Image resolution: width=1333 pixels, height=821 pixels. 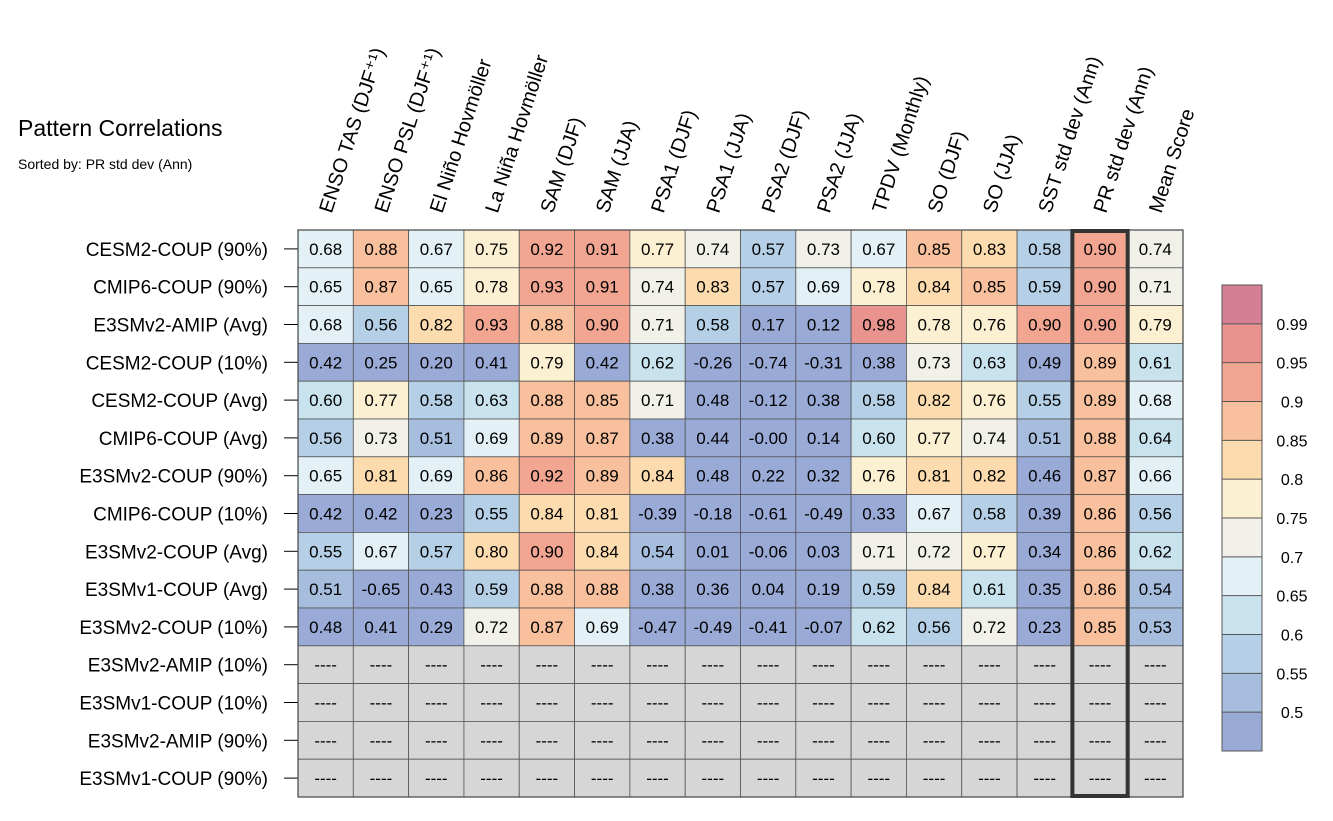 I want to click on cell-value: 0.71, so click(x=657, y=400).